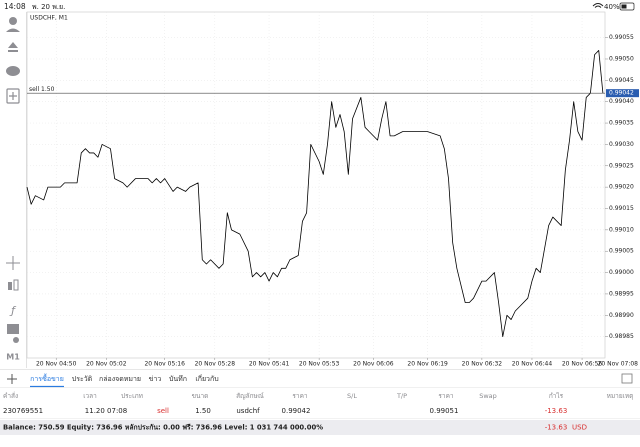 This screenshot has height=447, width=640. I want to click on status-time: 14:08, so click(15, 6).